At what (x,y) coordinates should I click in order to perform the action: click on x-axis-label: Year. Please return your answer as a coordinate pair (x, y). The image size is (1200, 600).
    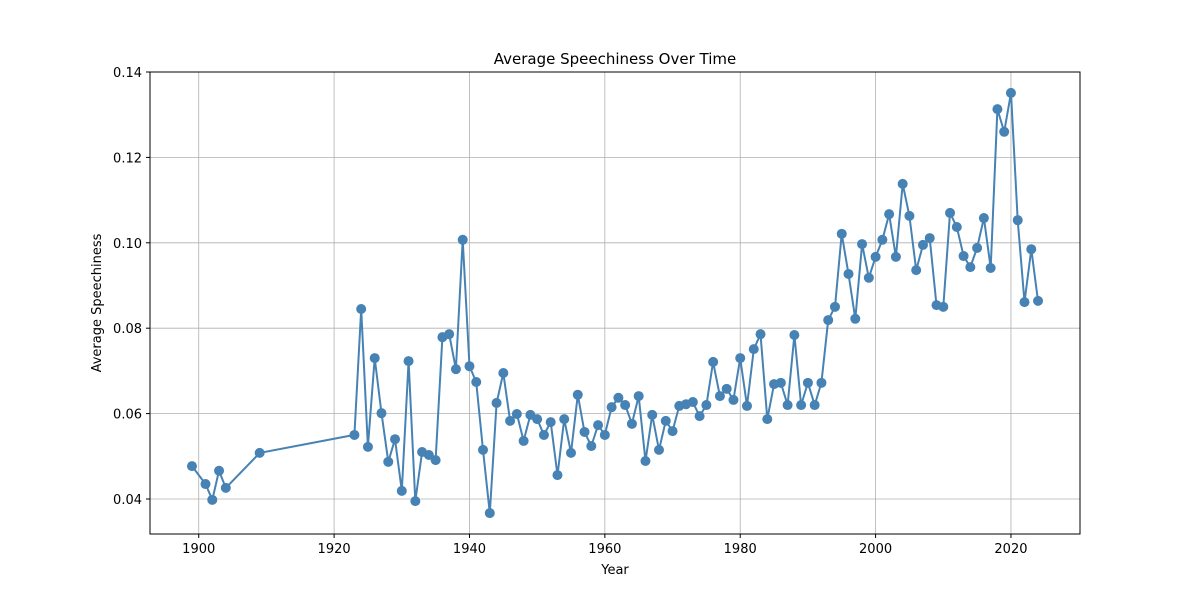
    Looking at the image, I should click on (614, 570).